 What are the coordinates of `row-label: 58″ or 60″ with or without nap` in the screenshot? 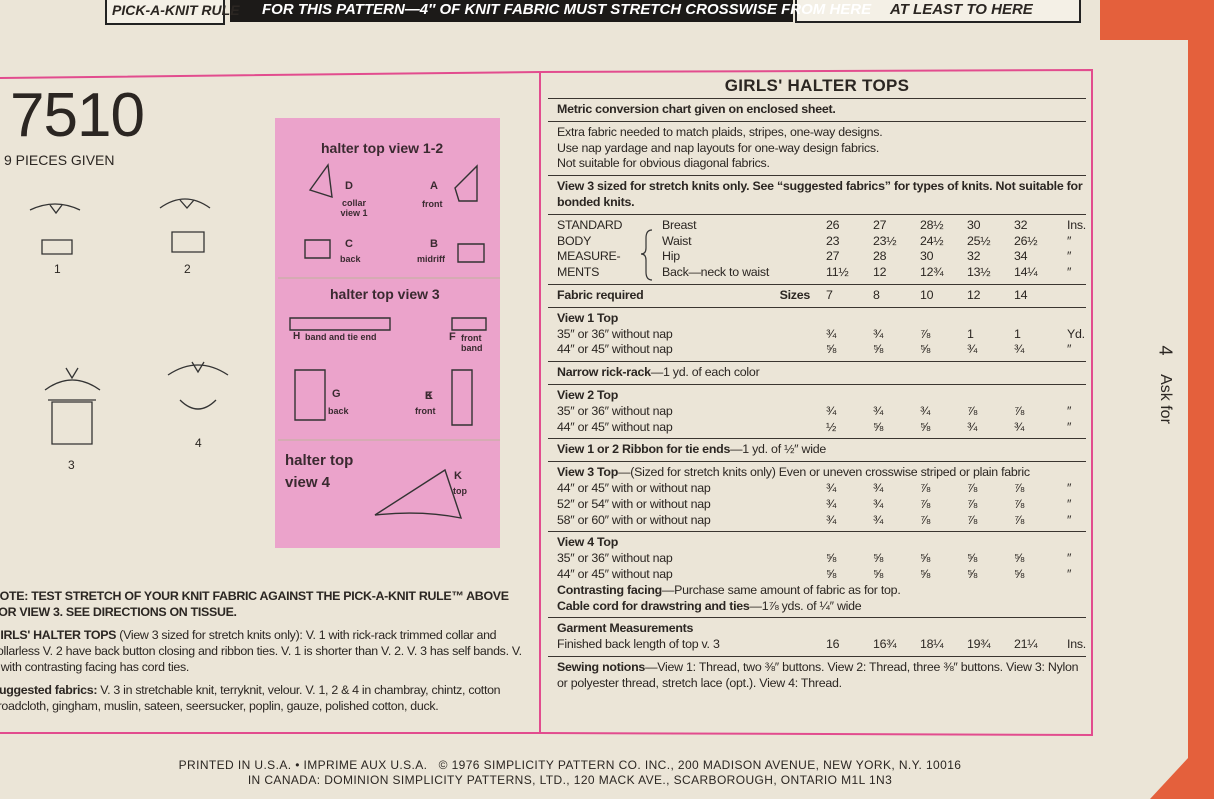 It's located at (634, 519).